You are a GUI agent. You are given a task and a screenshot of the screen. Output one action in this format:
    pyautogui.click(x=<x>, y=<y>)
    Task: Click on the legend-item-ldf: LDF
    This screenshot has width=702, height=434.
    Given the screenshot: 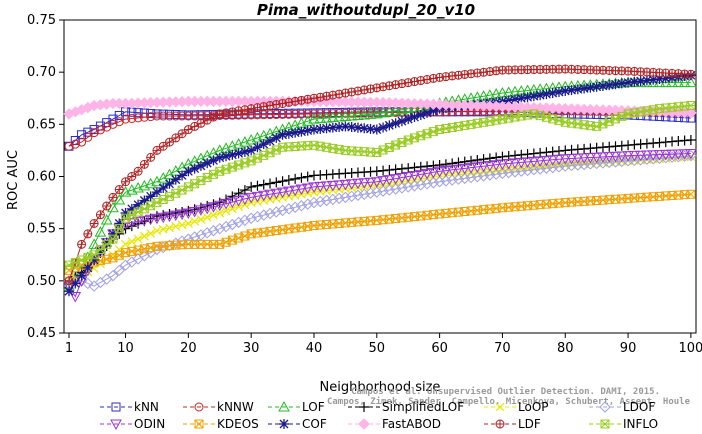 What is the action you would take?
    pyautogui.click(x=512, y=424)
    